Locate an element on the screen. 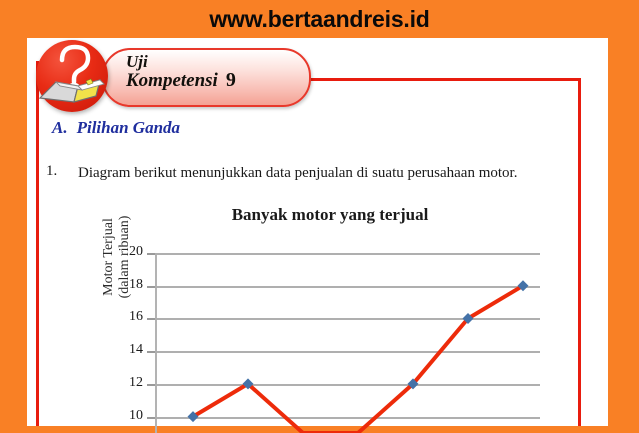  question-number: 1. is located at coordinates (52, 171).